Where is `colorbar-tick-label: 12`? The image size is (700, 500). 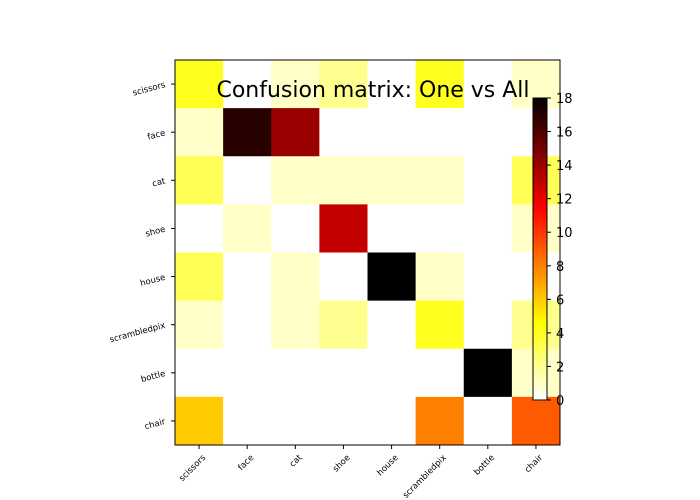 colorbar-tick-label: 12 is located at coordinates (564, 200).